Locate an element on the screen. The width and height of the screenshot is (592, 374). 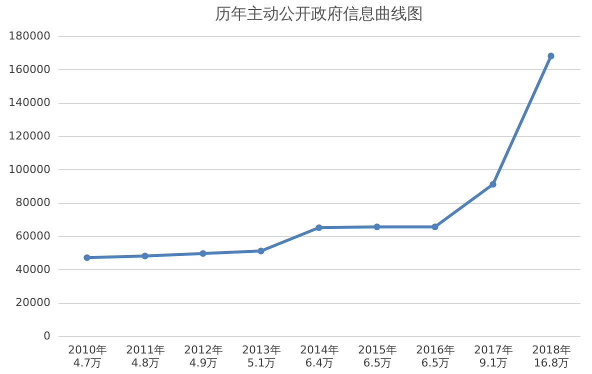
y-tick-label: 80000 is located at coordinates (33, 203).